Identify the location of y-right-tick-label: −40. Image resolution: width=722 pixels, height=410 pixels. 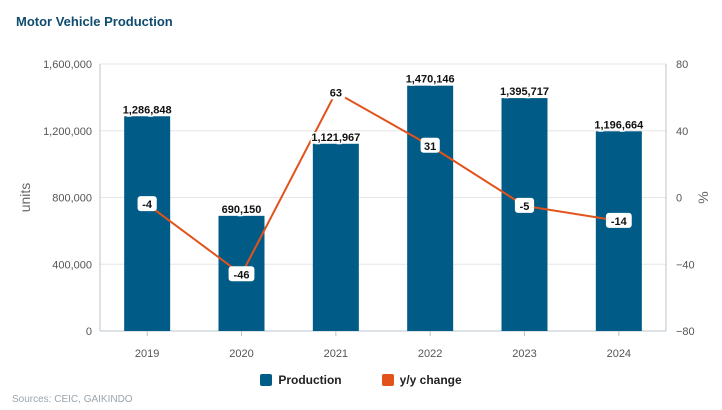
(685, 265).